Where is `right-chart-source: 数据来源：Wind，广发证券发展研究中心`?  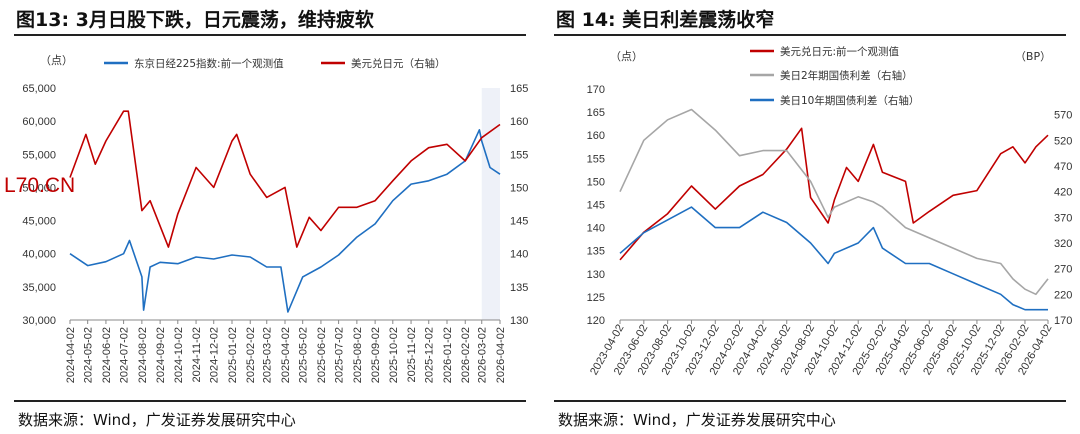 right-chart-source: 数据来源：Wind，广发证券发展研究中心 is located at coordinates (697, 420).